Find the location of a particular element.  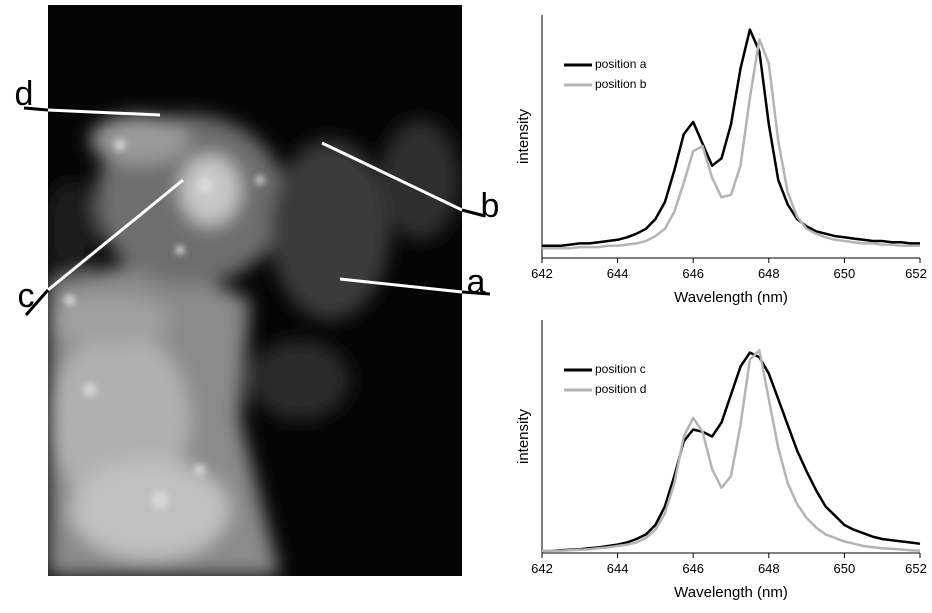

position-label: d is located at coordinates (24, 94).